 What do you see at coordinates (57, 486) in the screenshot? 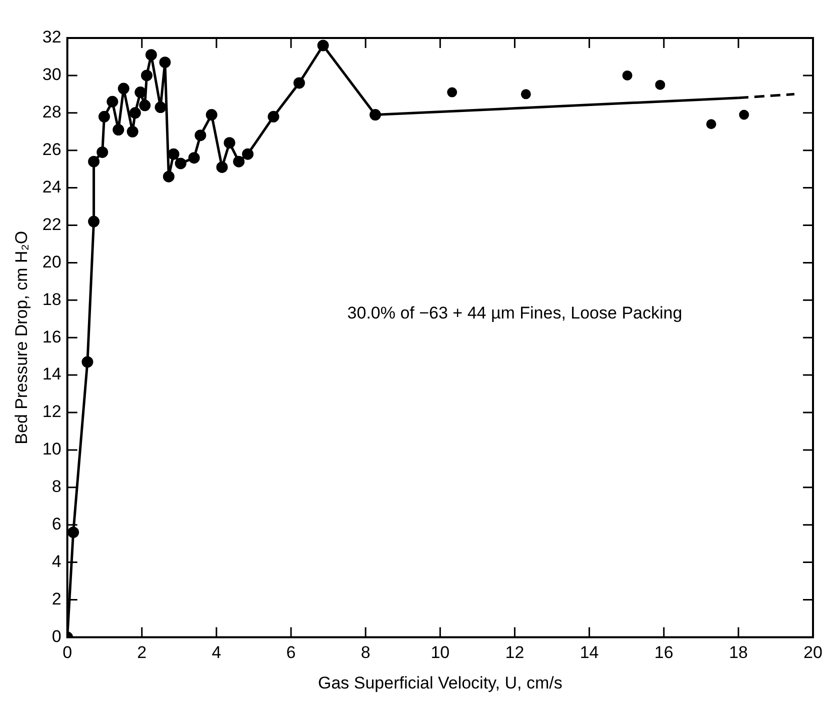
I see `y-tick-label: 8` at bounding box center [57, 486].